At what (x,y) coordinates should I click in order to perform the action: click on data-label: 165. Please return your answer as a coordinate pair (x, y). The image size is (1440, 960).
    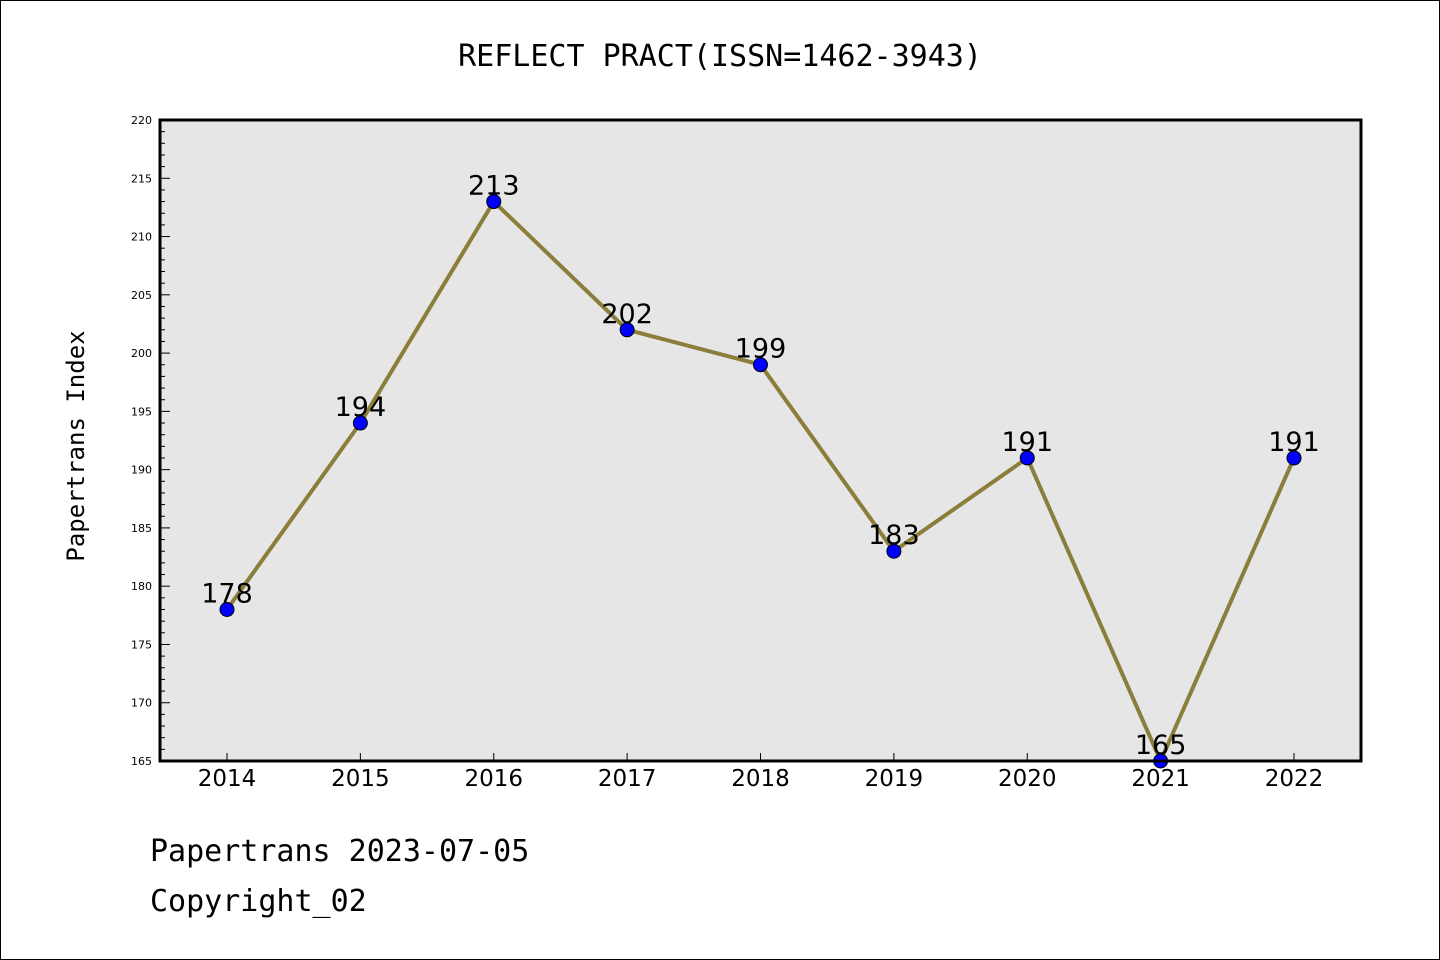
    Looking at the image, I should click on (1161, 745).